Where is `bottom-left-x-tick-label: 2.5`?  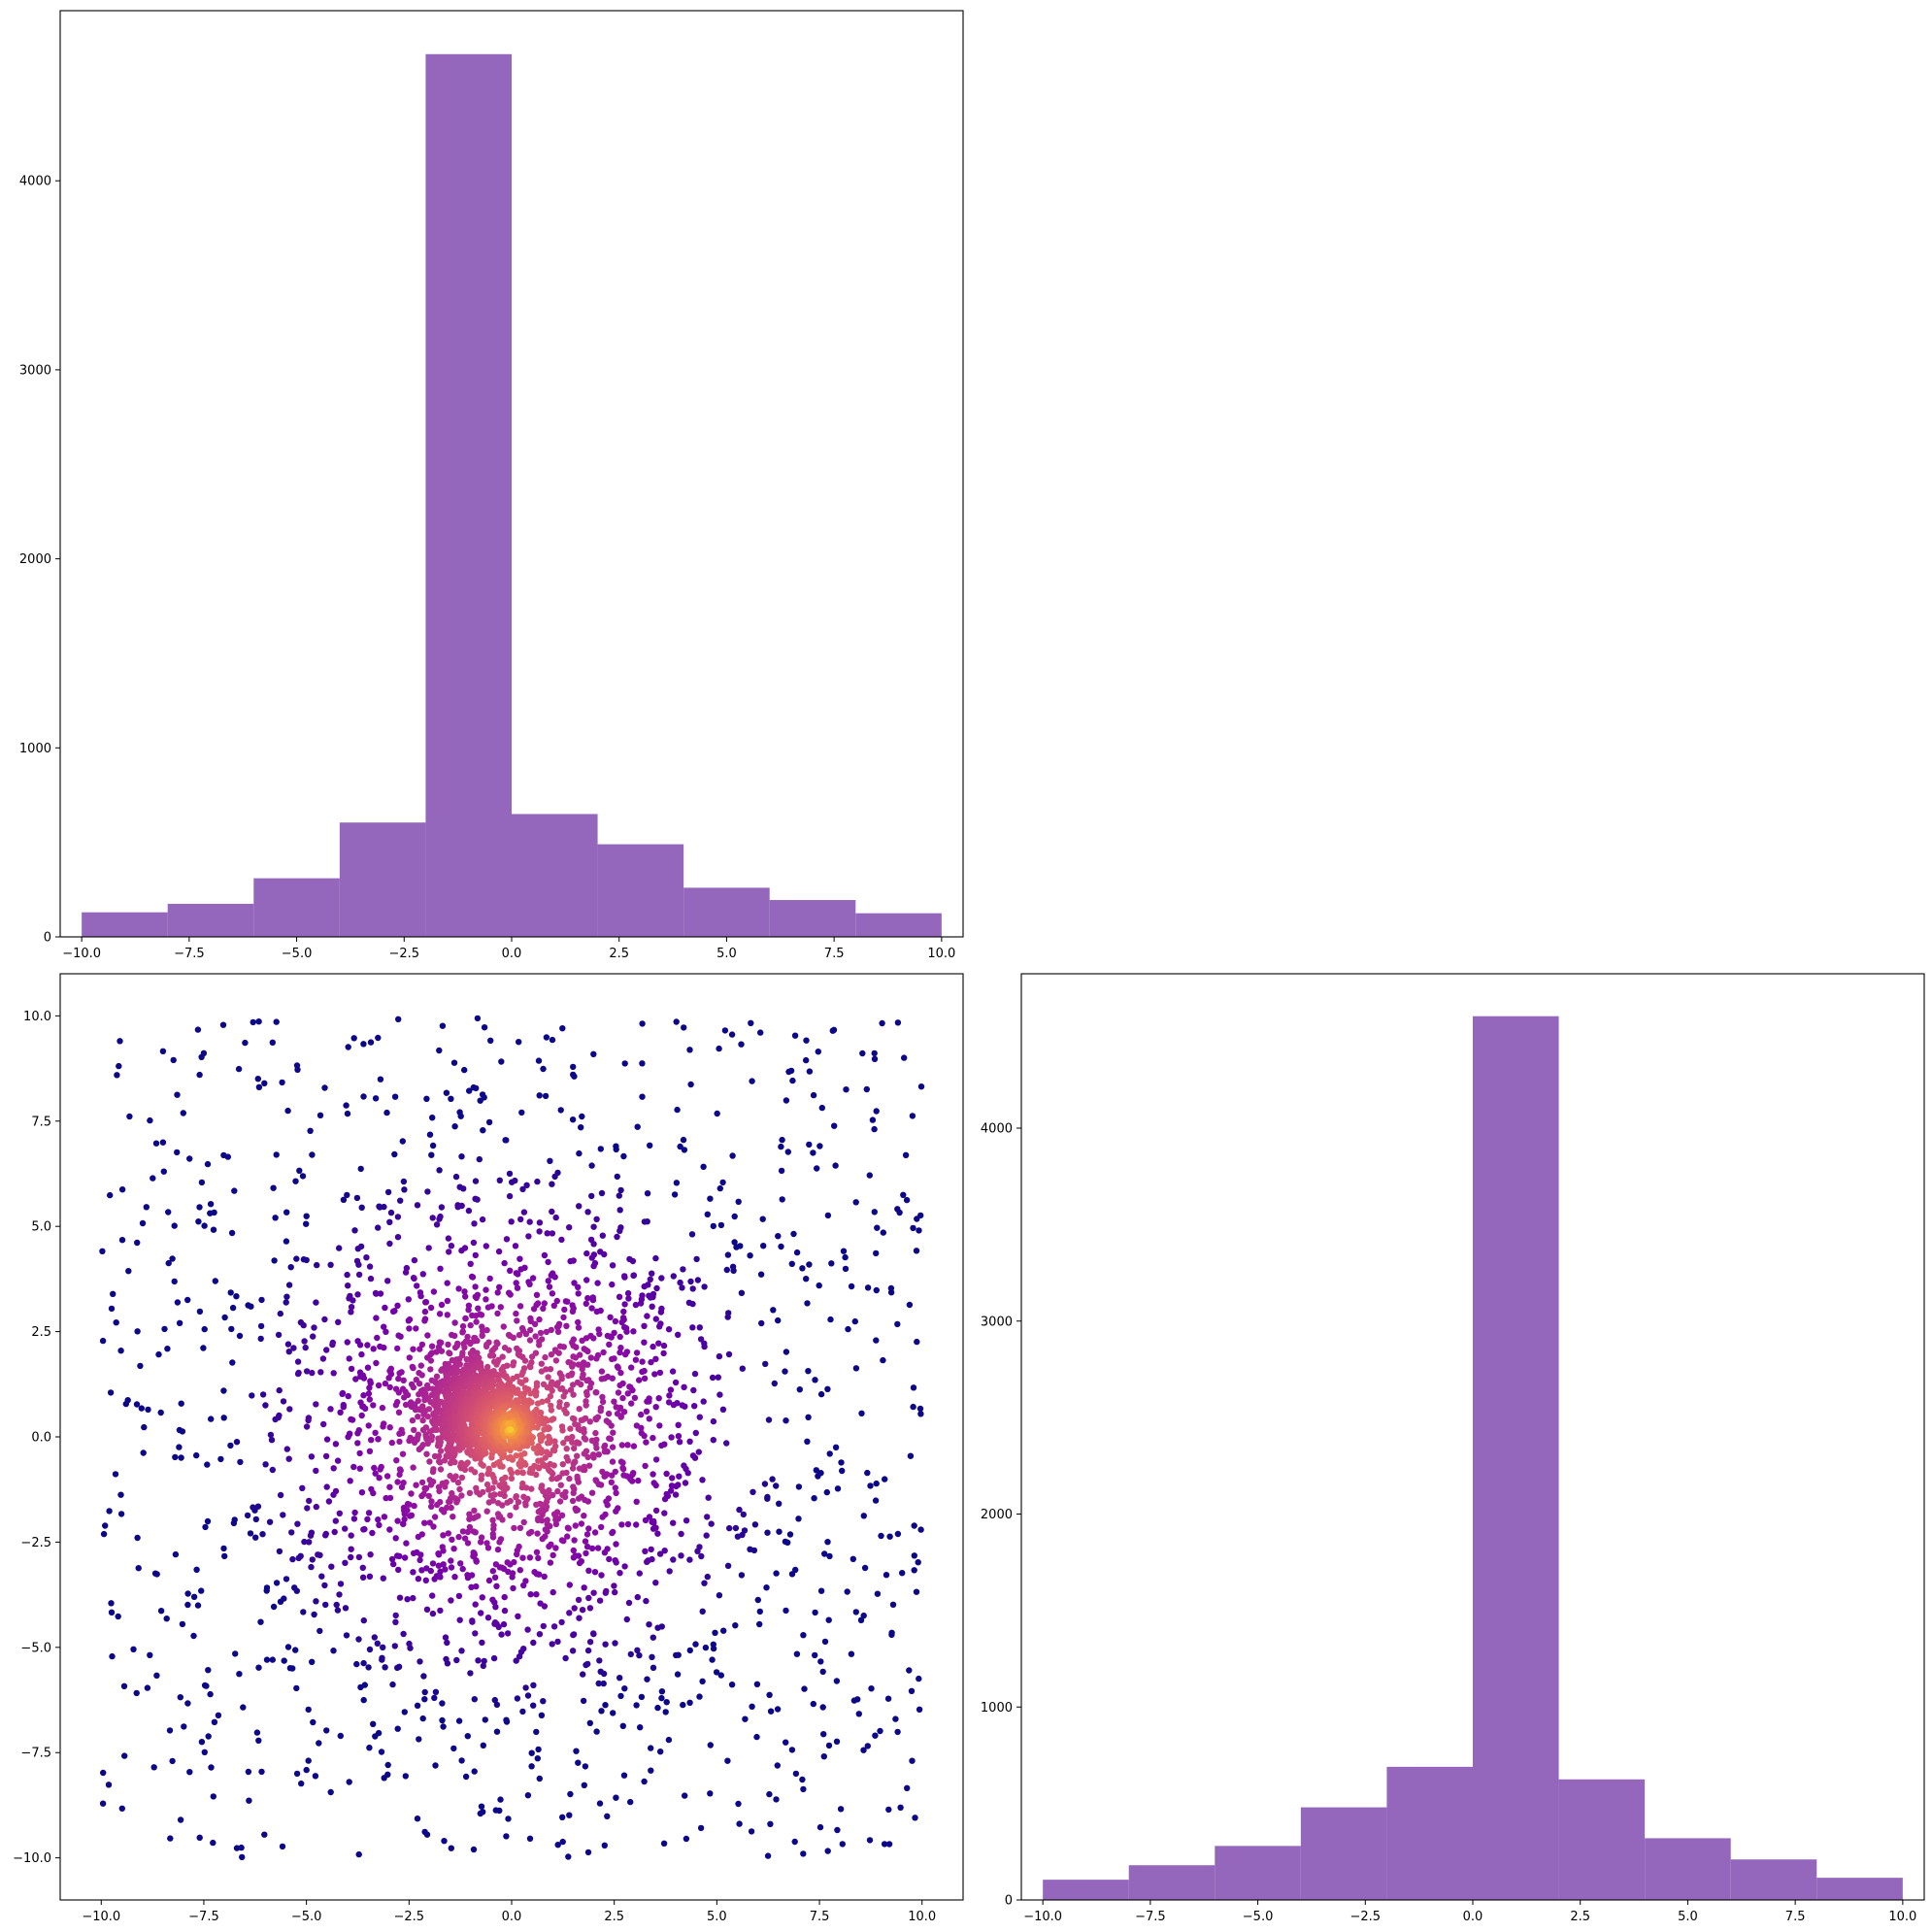
bottom-left-x-tick-label: 2.5 is located at coordinates (614, 1917).